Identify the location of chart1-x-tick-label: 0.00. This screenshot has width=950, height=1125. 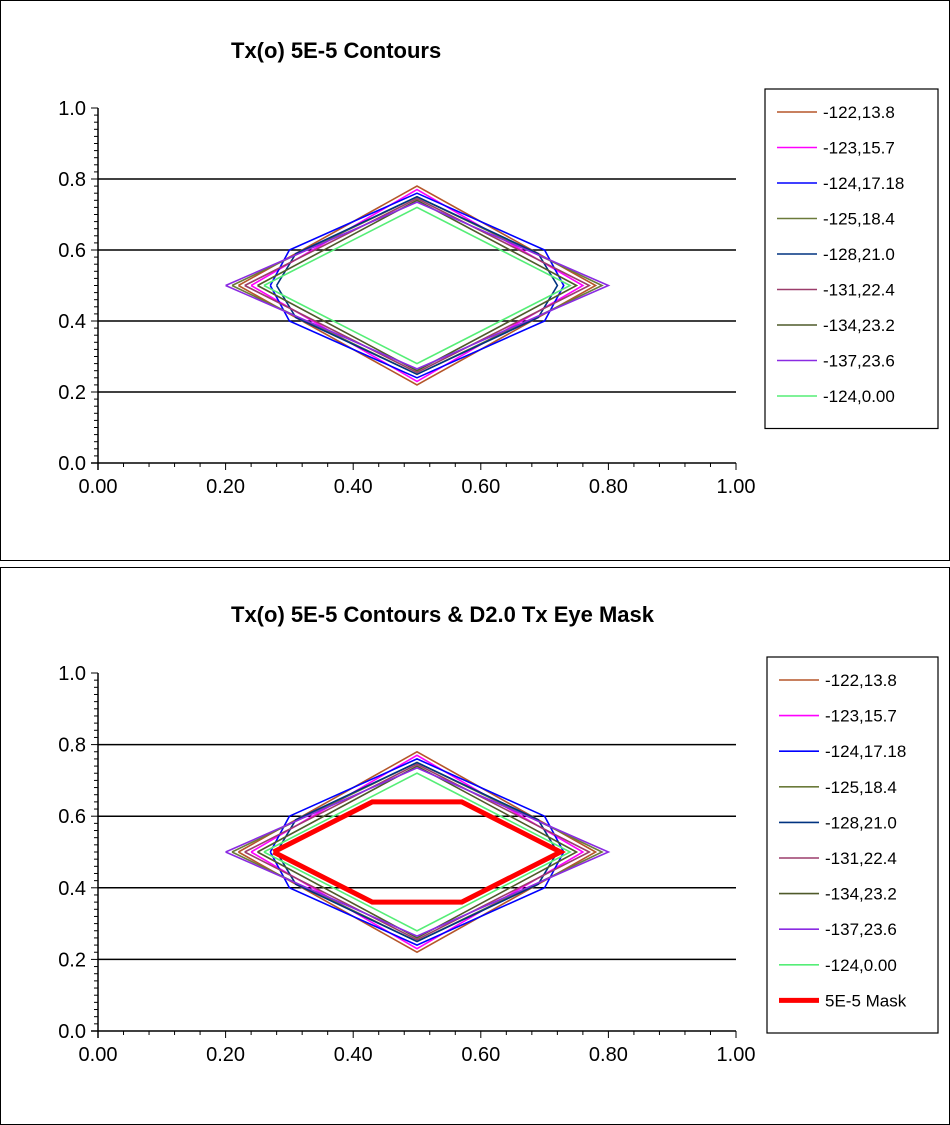
(98, 487).